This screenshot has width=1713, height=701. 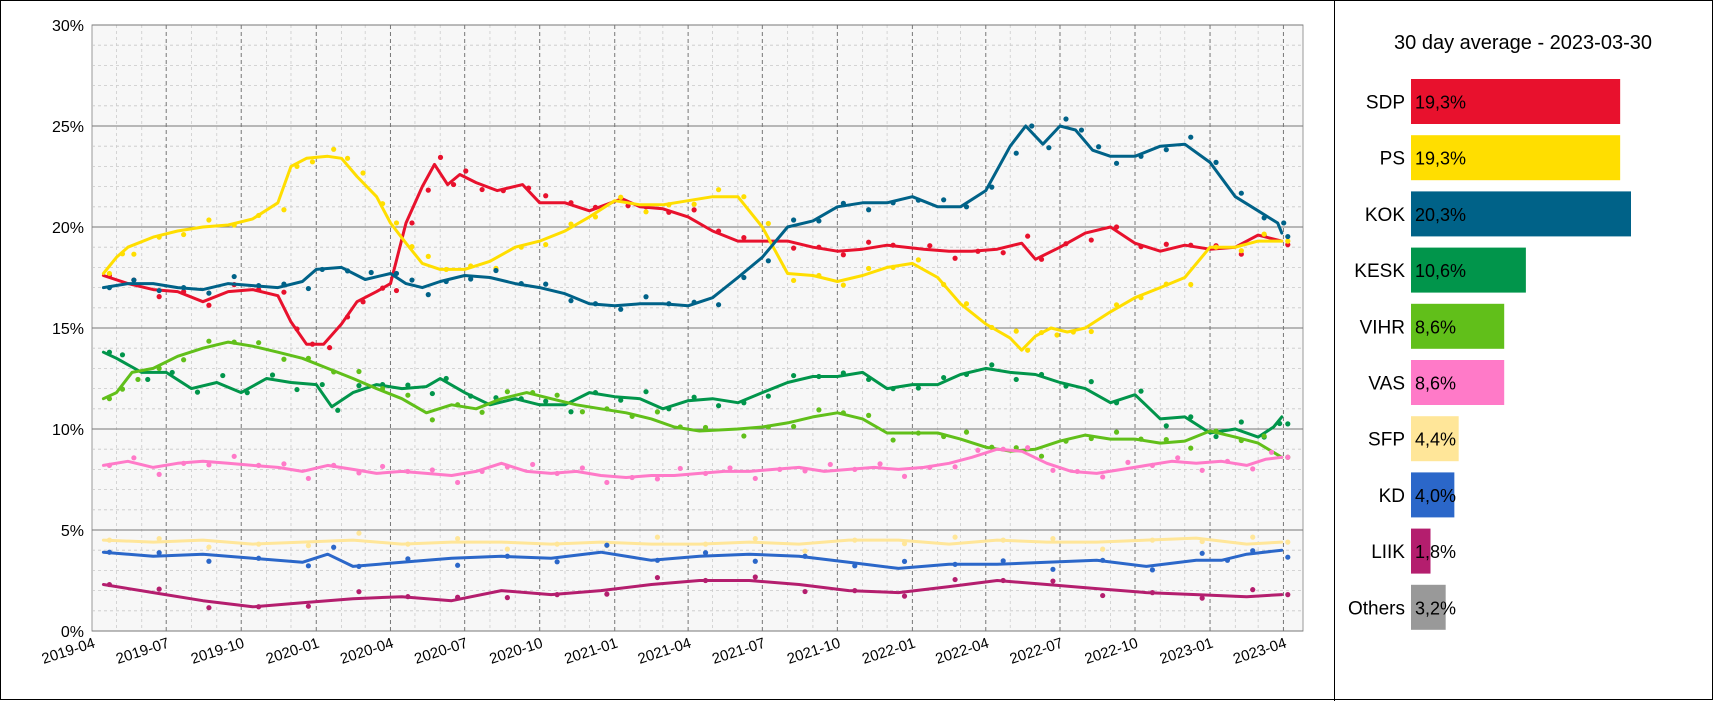 What do you see at coordinates (1435, 327) in the screenshot?
I see `bar-value-label: 8,6%` at bounding box center [1435, 327].